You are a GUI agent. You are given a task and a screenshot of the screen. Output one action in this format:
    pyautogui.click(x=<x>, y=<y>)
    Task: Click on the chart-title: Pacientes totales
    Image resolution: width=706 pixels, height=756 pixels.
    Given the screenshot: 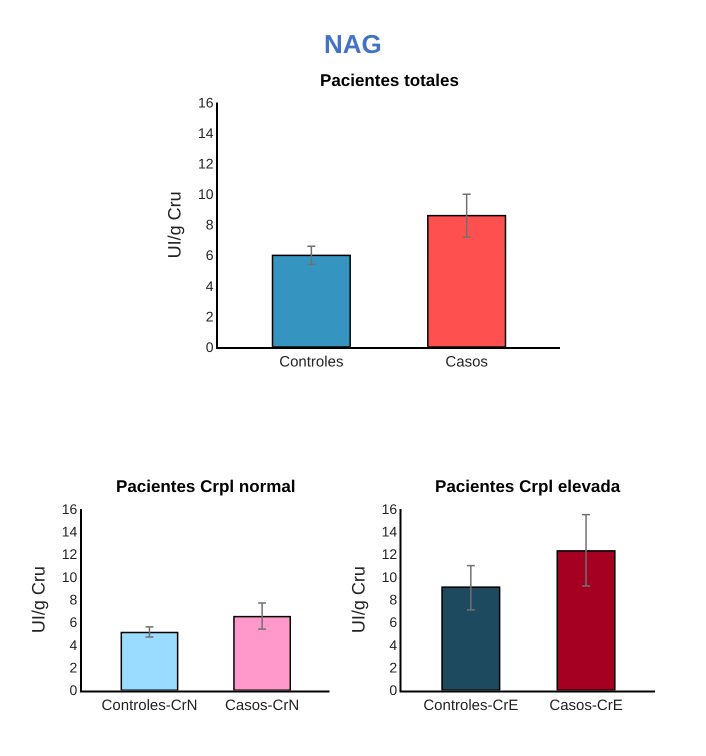 What is the action you would take?
    pyautogui.click(x=389, y=80)
    